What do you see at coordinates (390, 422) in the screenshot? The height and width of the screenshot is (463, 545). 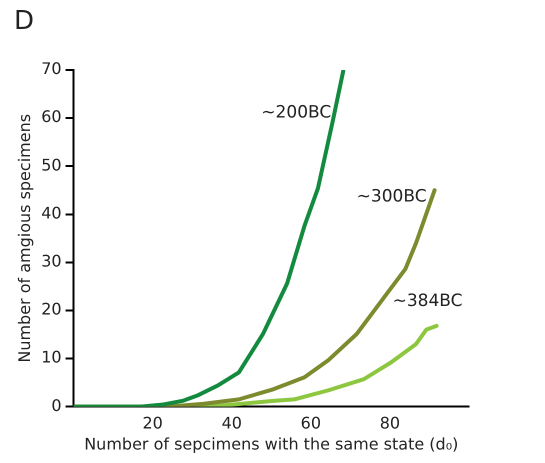 I see `x-tick-label: 80` at bounding box center [390, 422].